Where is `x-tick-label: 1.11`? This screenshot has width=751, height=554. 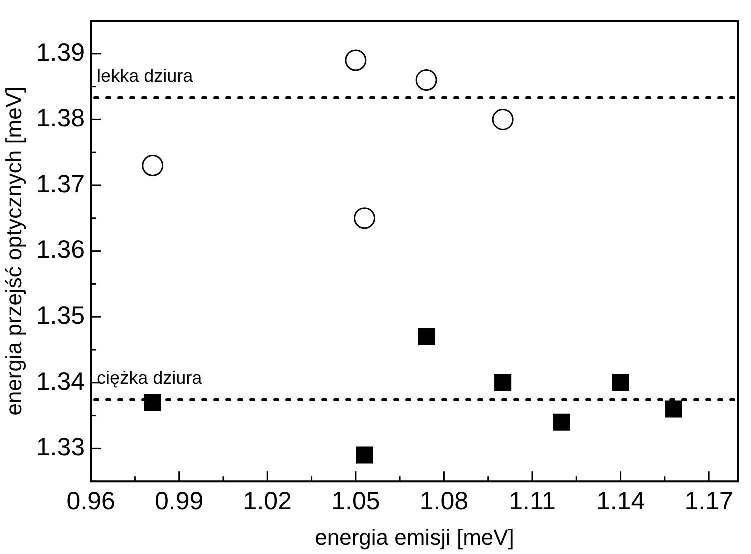 x-tick-label: 1.11 is located at coordinates (532, 501).